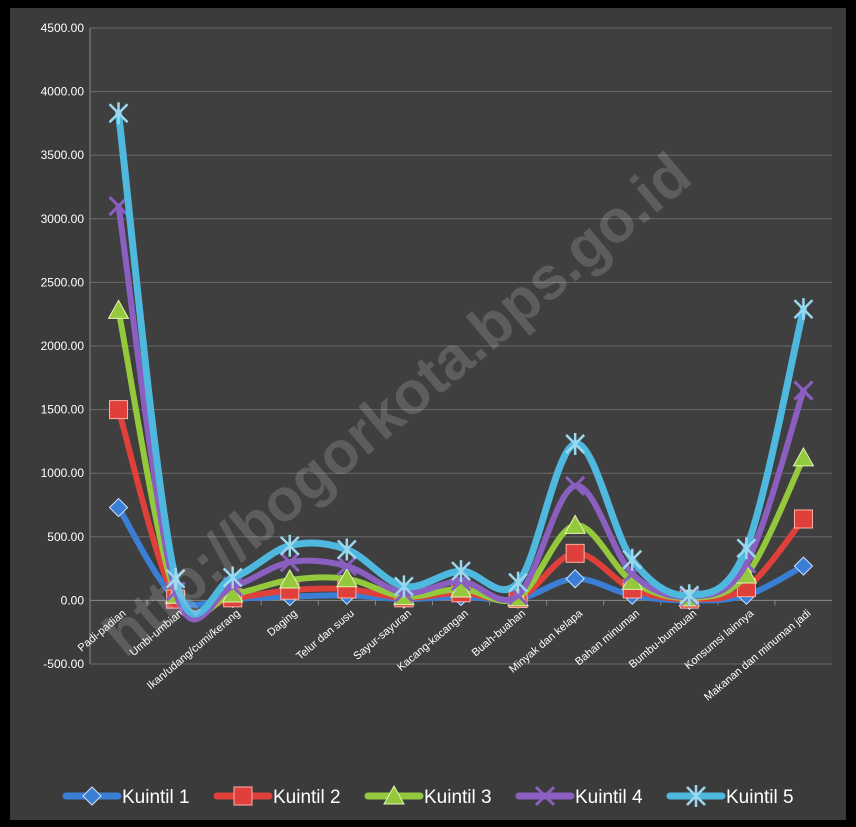 This screenshot has width=856, height=827. I want to click on y-tick-label: 3500.00, so click(63, 155).